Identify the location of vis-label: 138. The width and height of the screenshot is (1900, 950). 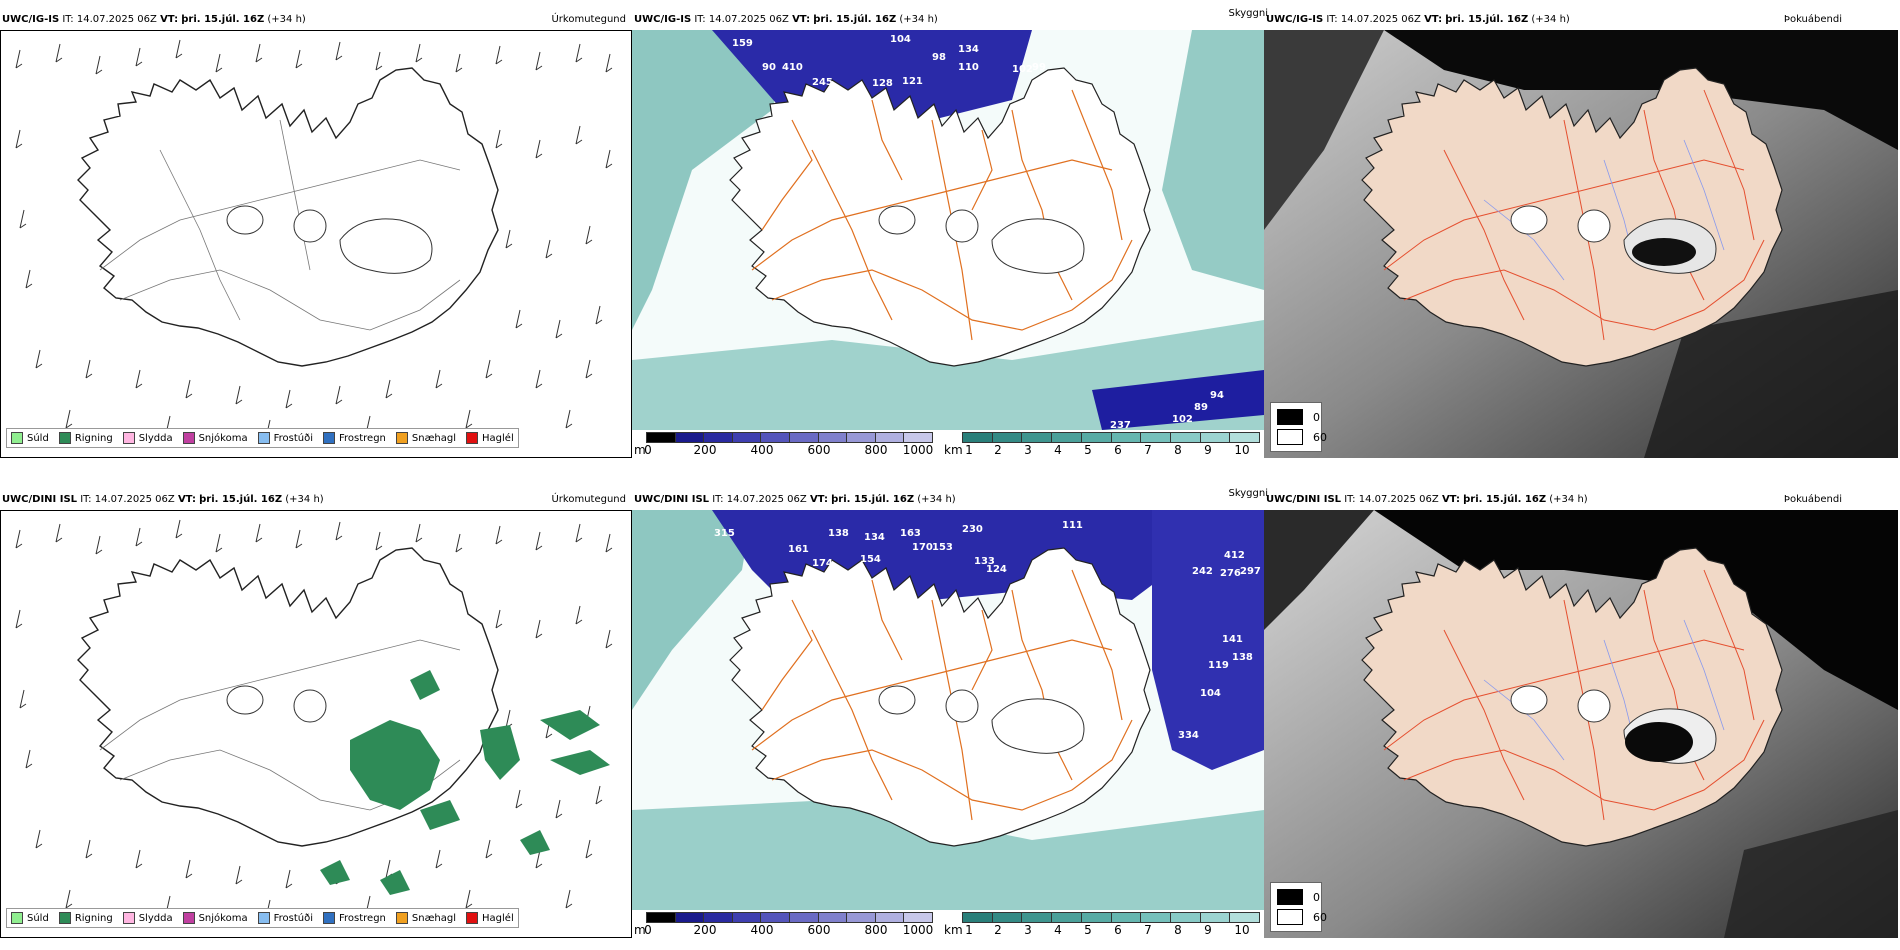
(1242, 657).